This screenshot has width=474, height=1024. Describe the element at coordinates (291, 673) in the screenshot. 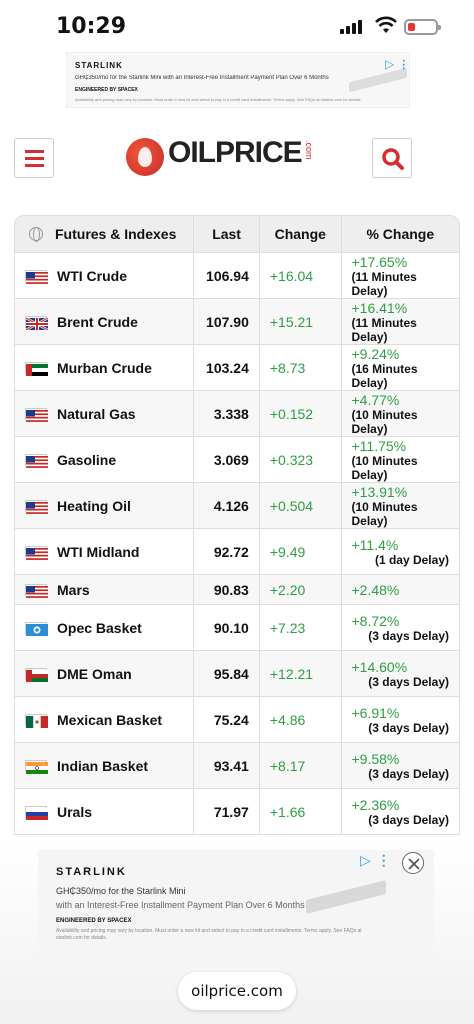

I see `change-value: +12.21` at that location.